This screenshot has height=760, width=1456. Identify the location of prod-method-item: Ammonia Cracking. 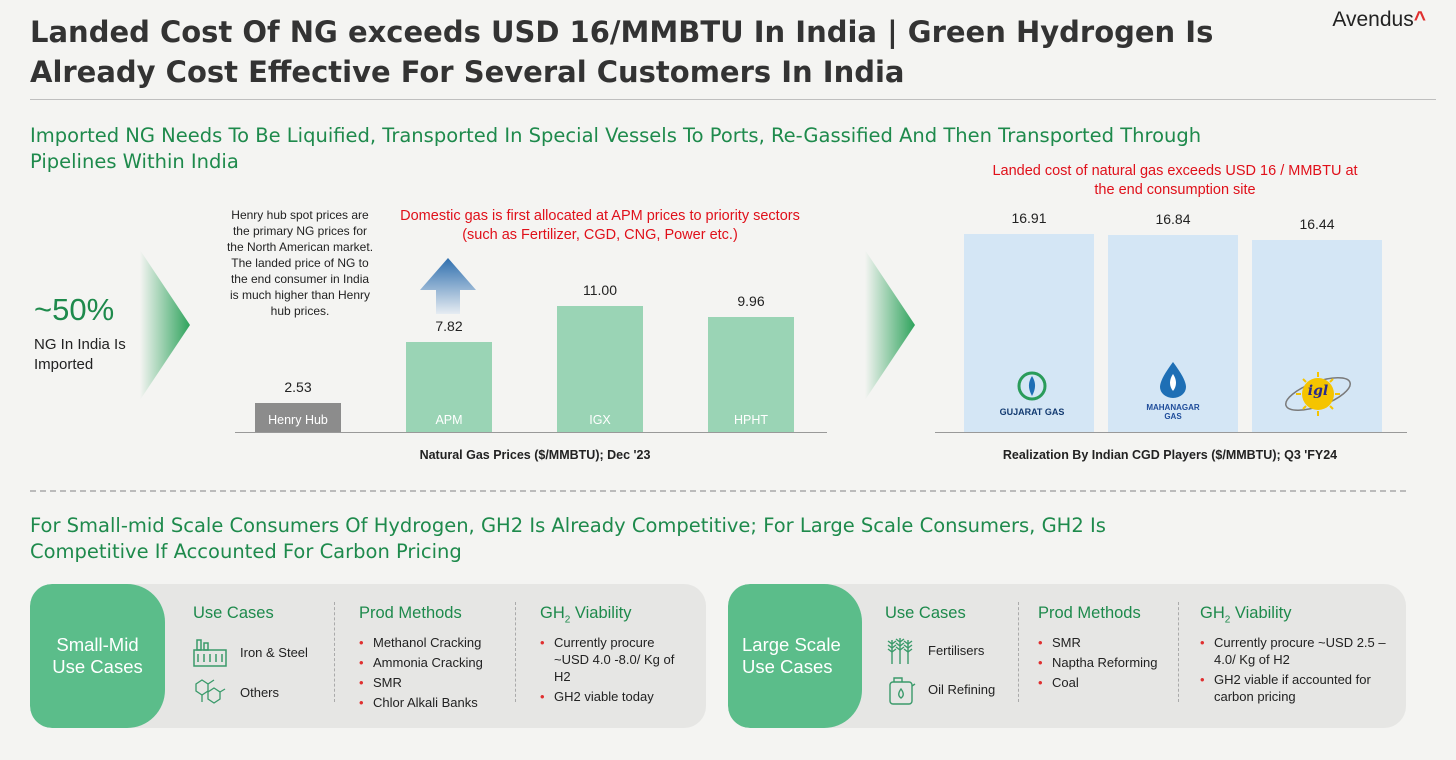
(434, 662).